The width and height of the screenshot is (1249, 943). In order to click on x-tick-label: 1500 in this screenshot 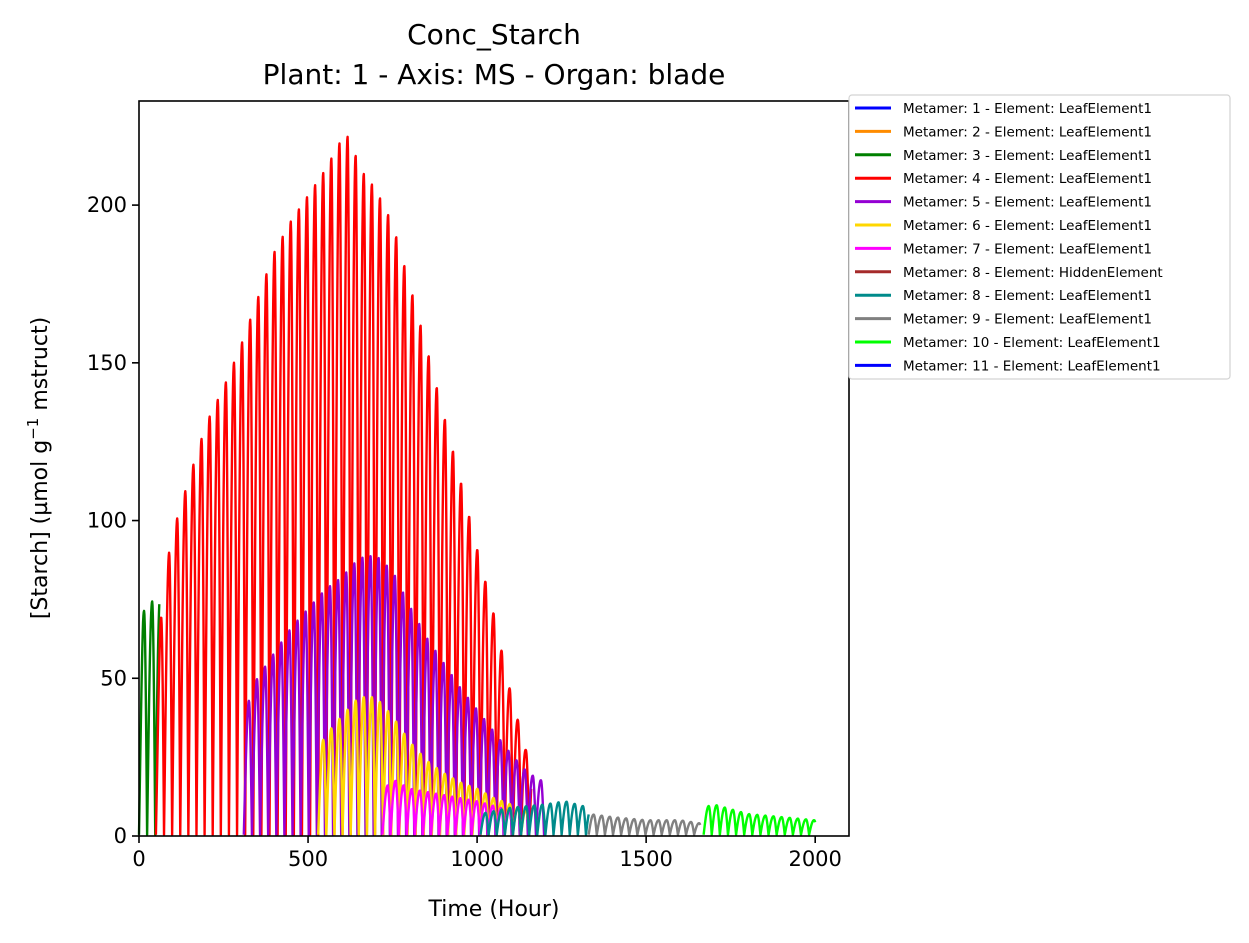, I will do `click(645, 859)`.